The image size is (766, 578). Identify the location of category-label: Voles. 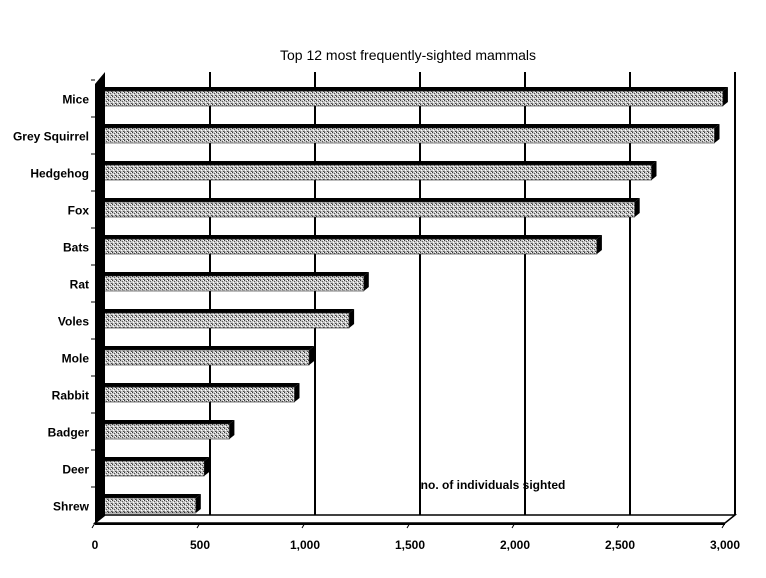
(73, 322).